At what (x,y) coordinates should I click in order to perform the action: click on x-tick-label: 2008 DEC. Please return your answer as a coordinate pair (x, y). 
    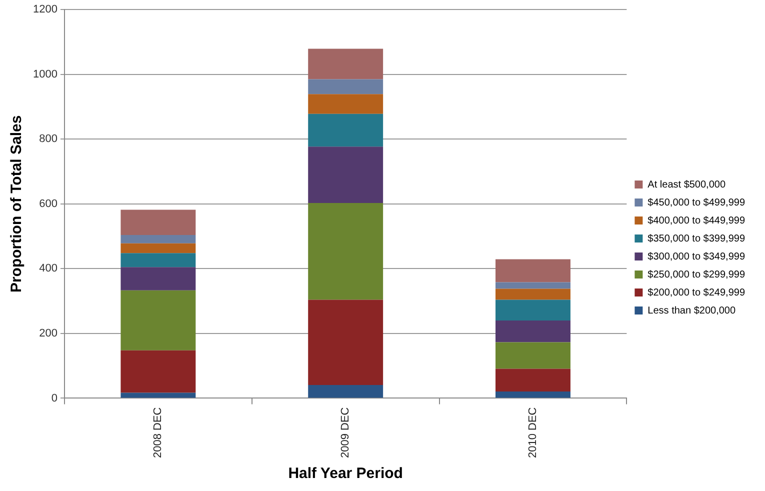
    Looking at the image, I should click on (158, 432).